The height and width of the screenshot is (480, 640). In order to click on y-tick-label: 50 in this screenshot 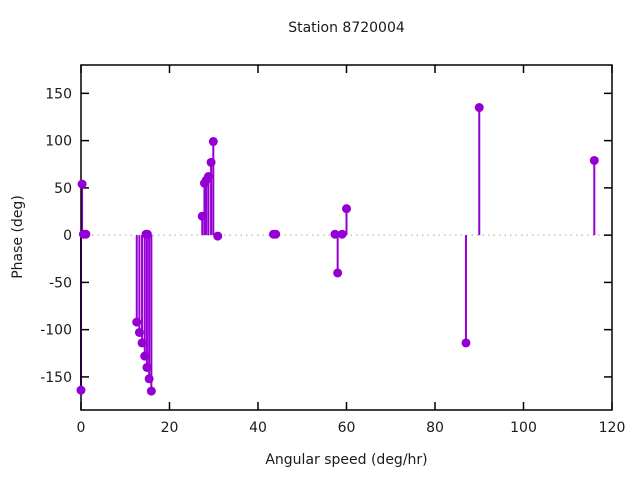, I will do `click(63, 189)`.